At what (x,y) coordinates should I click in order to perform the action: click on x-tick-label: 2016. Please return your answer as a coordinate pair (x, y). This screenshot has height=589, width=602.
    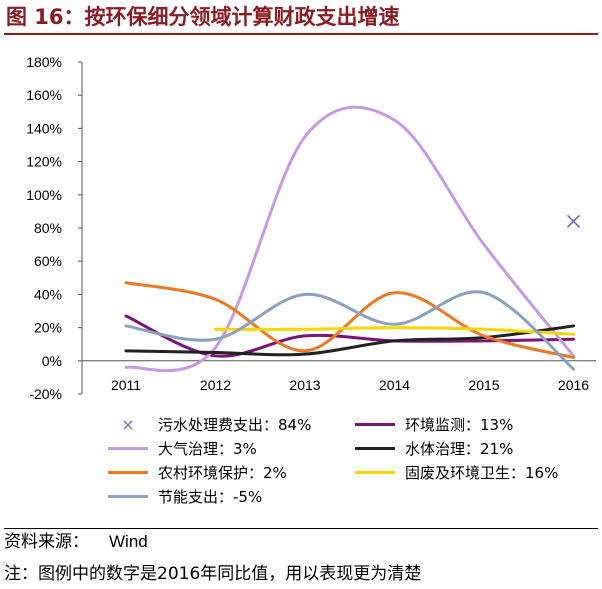
    Looking at the image, I should click on (573, 385).